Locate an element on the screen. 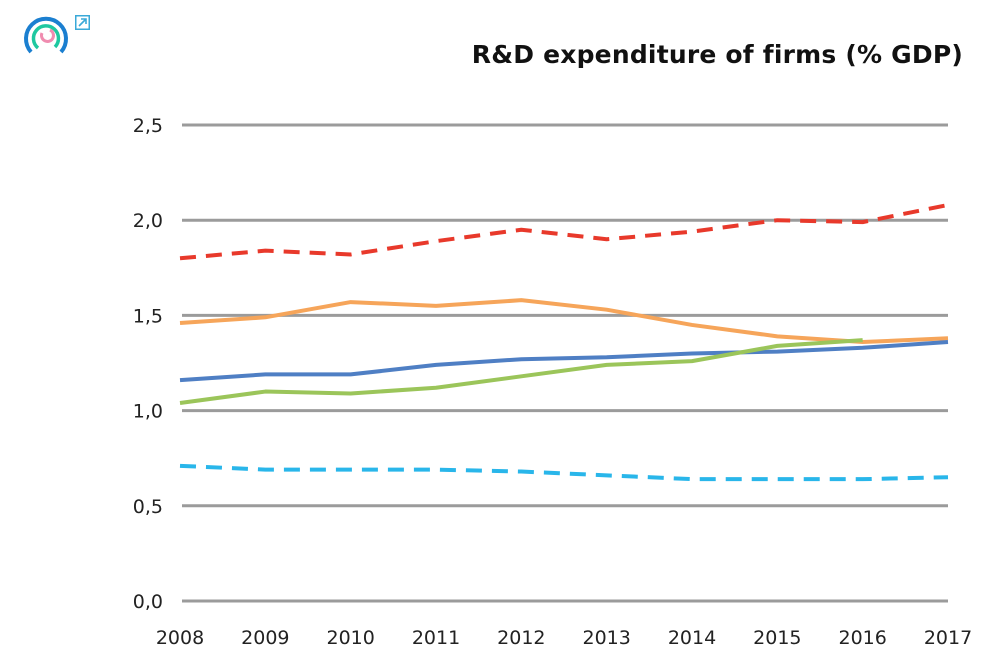 The width and height of the screenshot is (999, 655). x-tick-label: 2009 is located at coordinates (265, 638).